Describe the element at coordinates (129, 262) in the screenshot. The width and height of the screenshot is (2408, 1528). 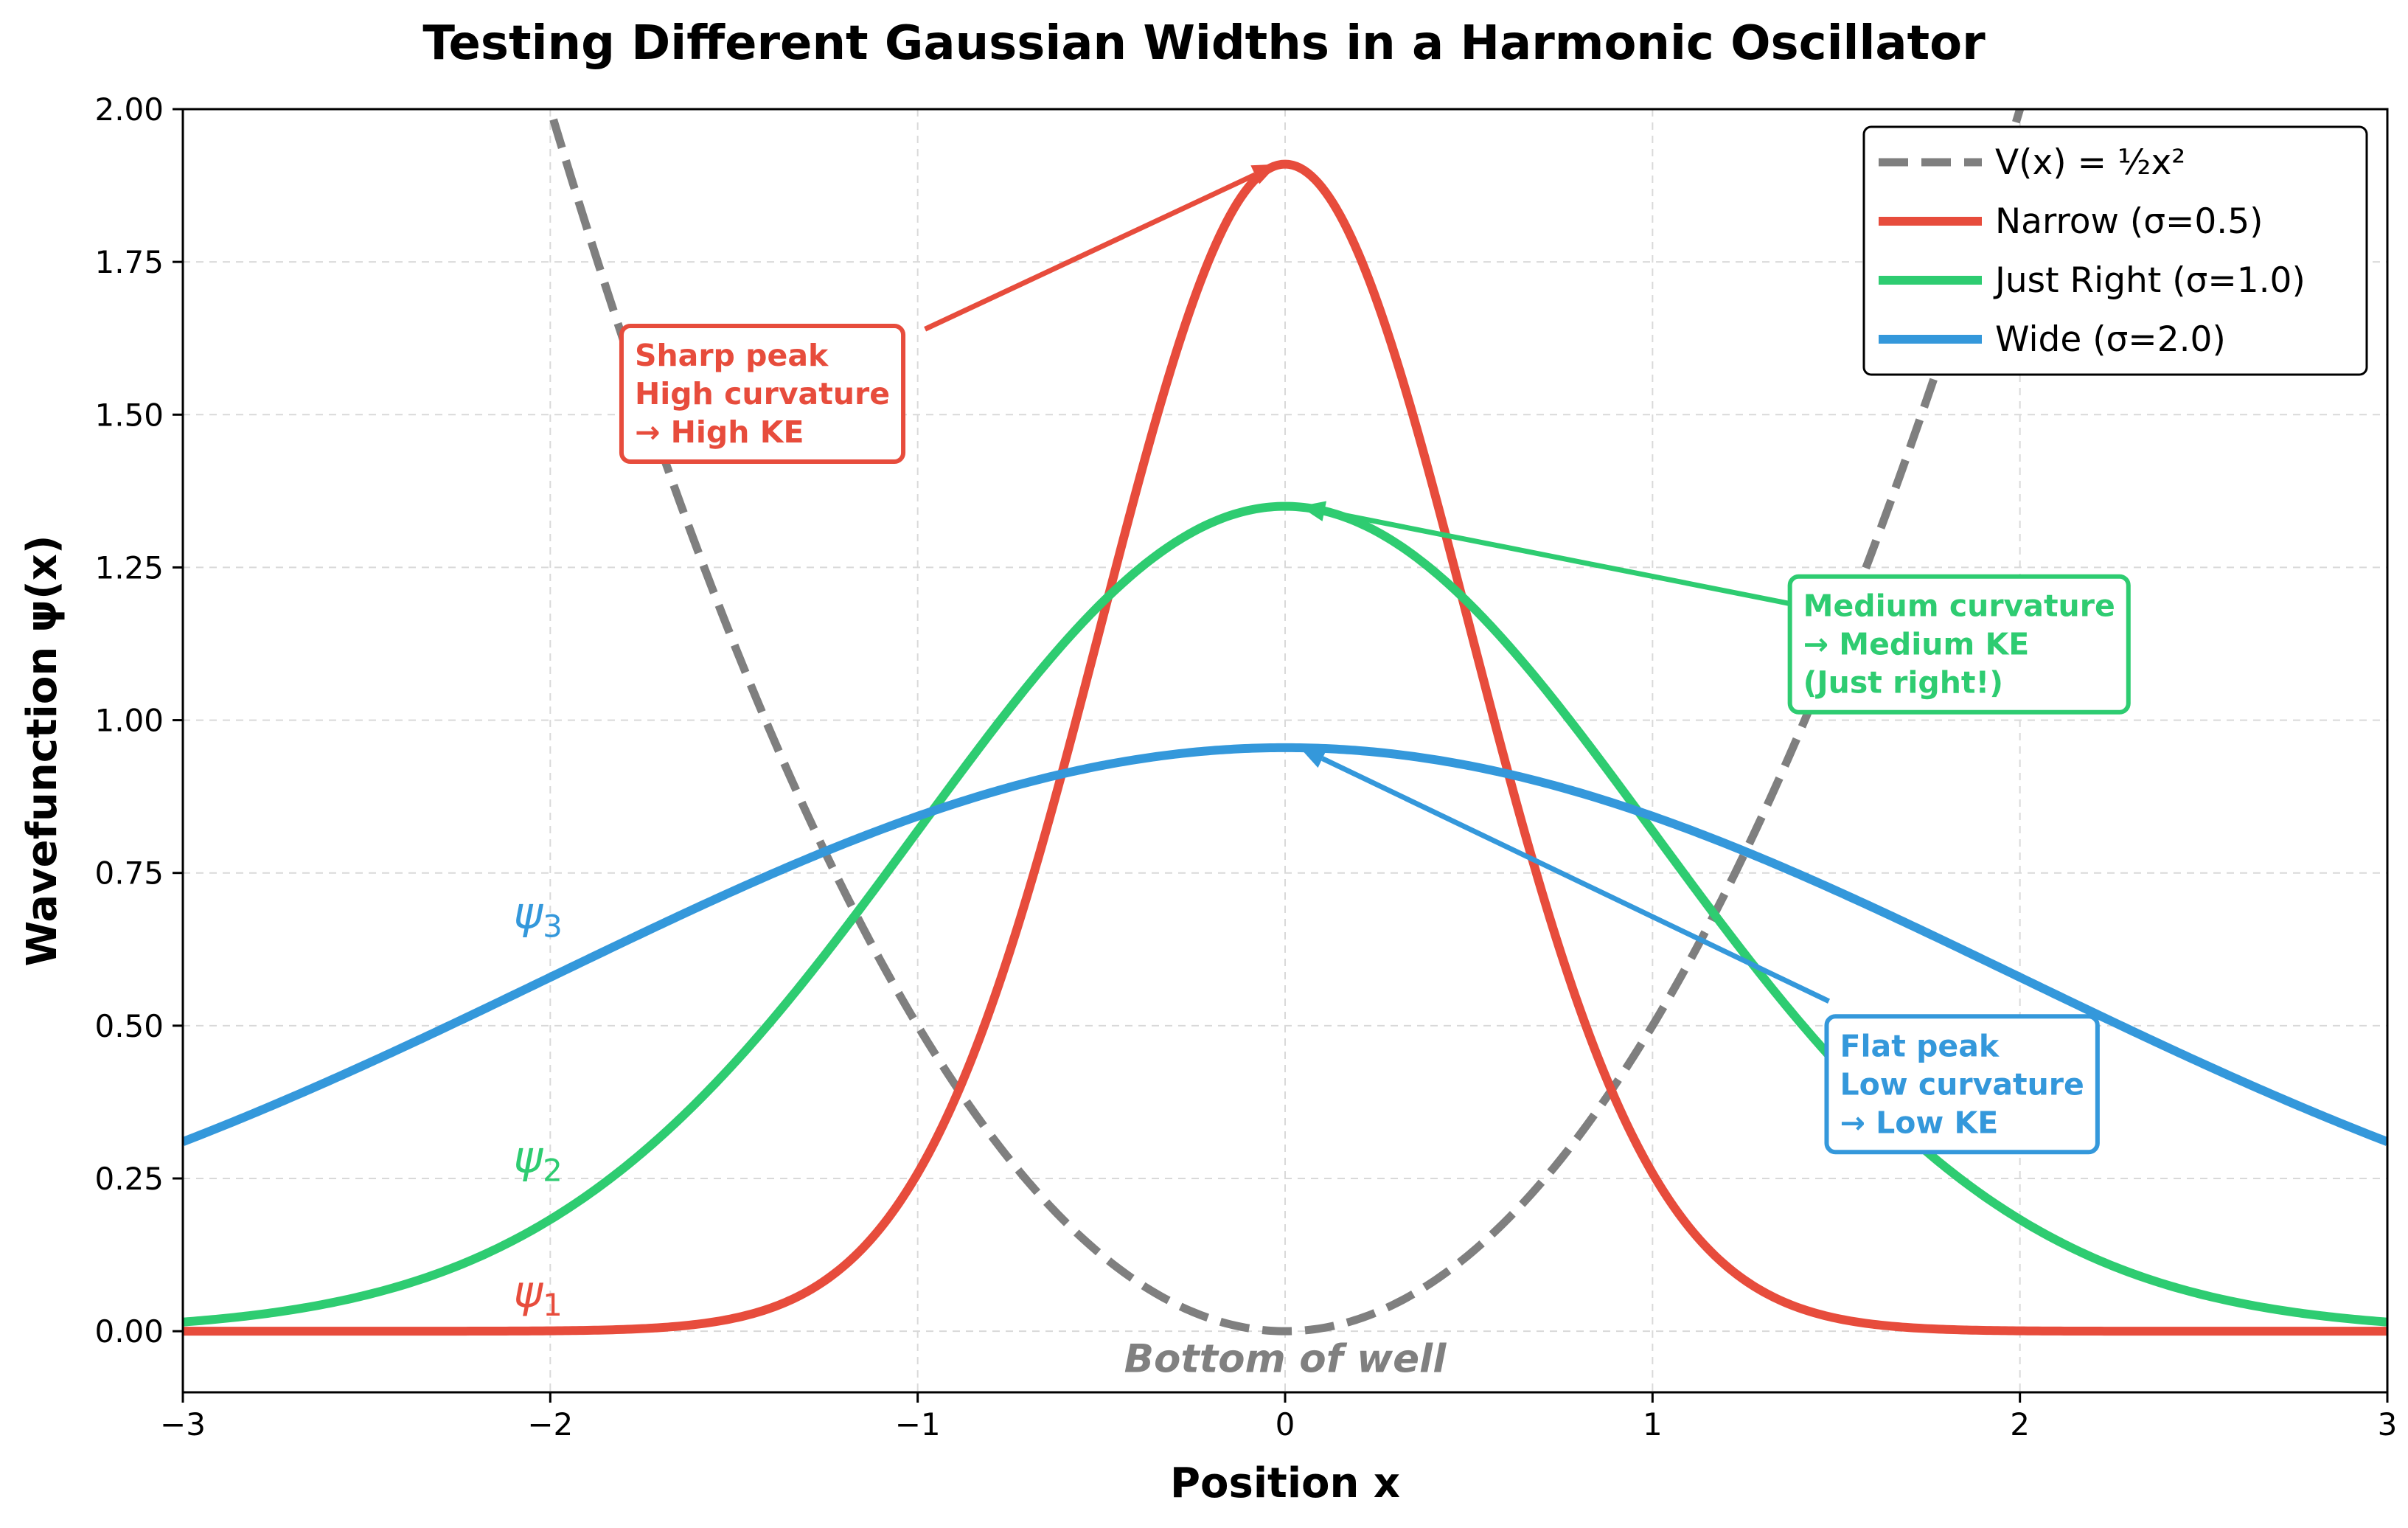
I see `y-tick-label: 1.75` at that location.